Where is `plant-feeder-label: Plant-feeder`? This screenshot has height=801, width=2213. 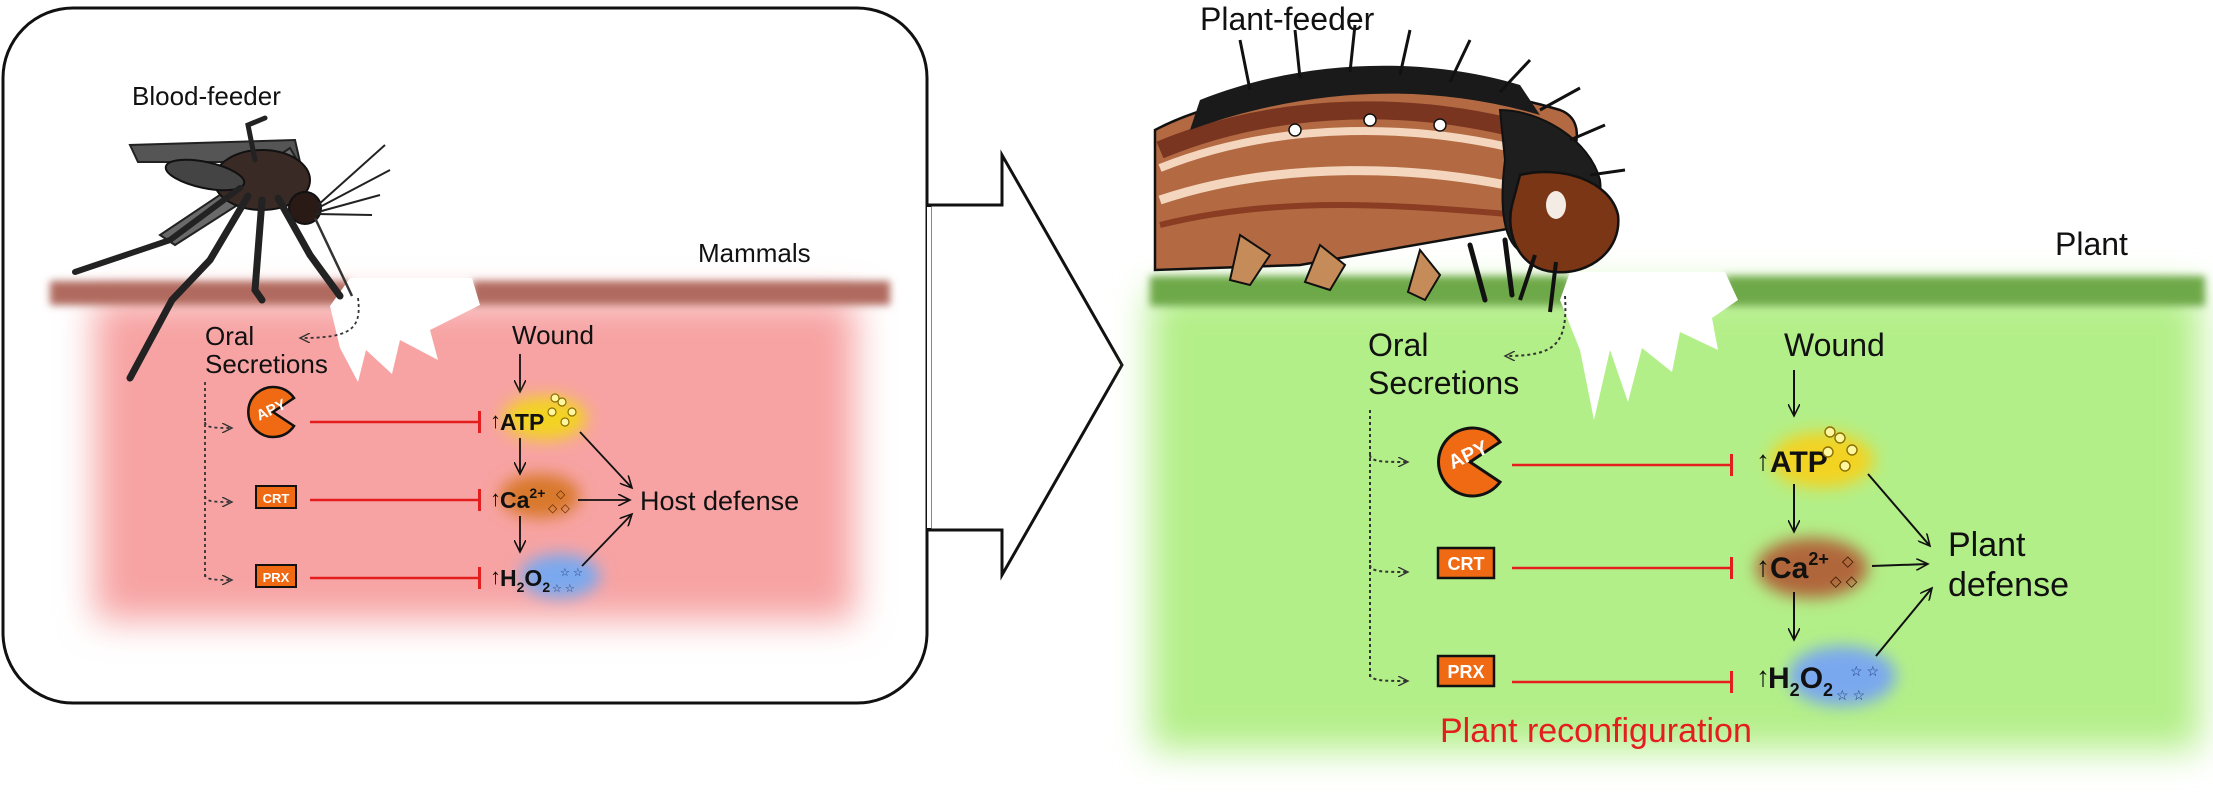
plant-feeder-label: Plant-feeder is located at coordinates (1287, 19).